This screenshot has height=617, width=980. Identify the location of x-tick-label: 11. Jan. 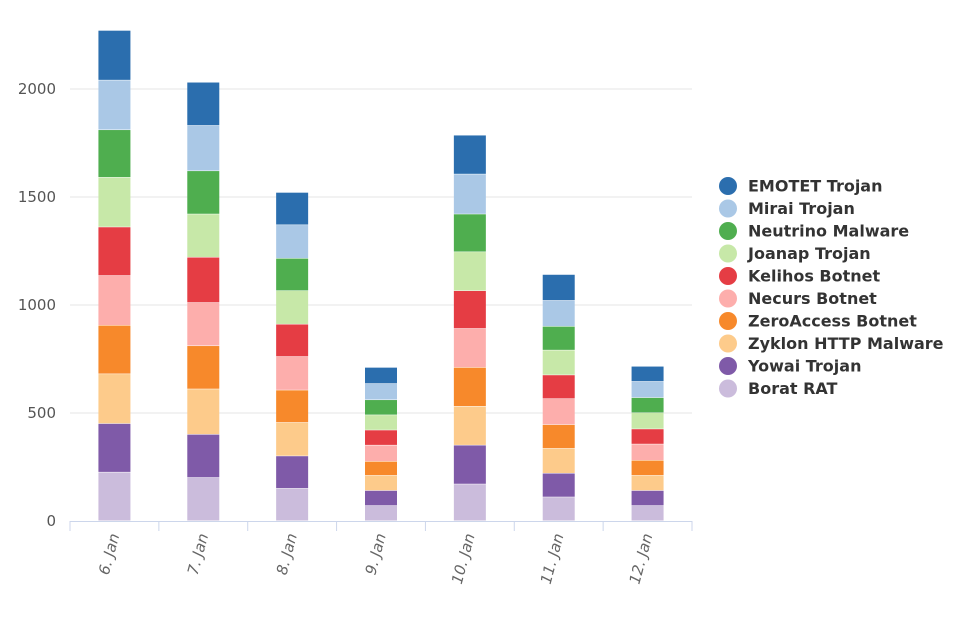
(552, 558).